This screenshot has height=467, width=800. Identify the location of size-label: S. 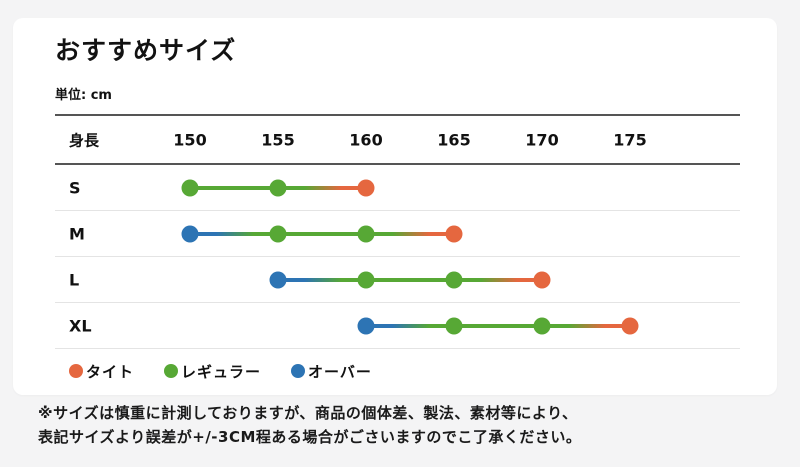
(75, 187).